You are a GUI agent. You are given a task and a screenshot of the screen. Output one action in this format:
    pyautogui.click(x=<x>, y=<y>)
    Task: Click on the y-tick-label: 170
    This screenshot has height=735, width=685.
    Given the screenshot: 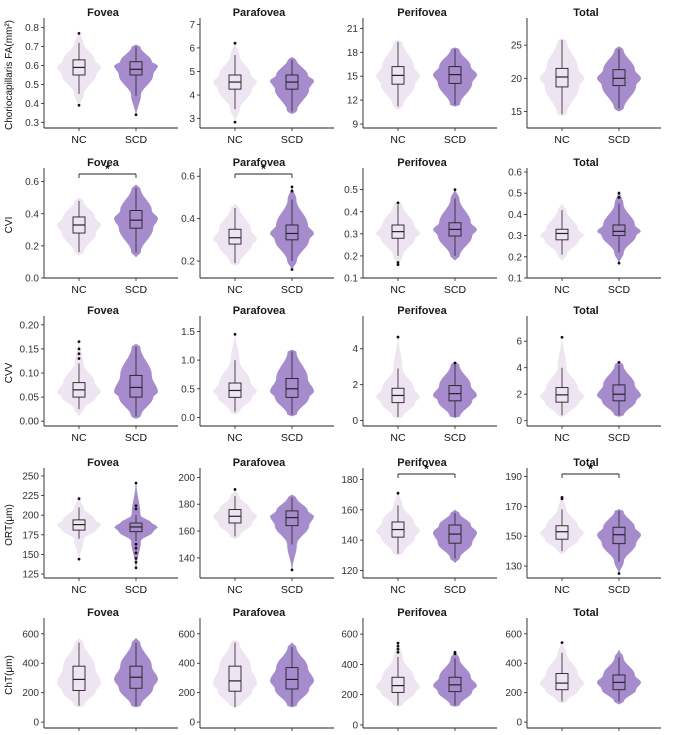 What is the action you would take?
    pyautogui.click(x=513, y=507)
    